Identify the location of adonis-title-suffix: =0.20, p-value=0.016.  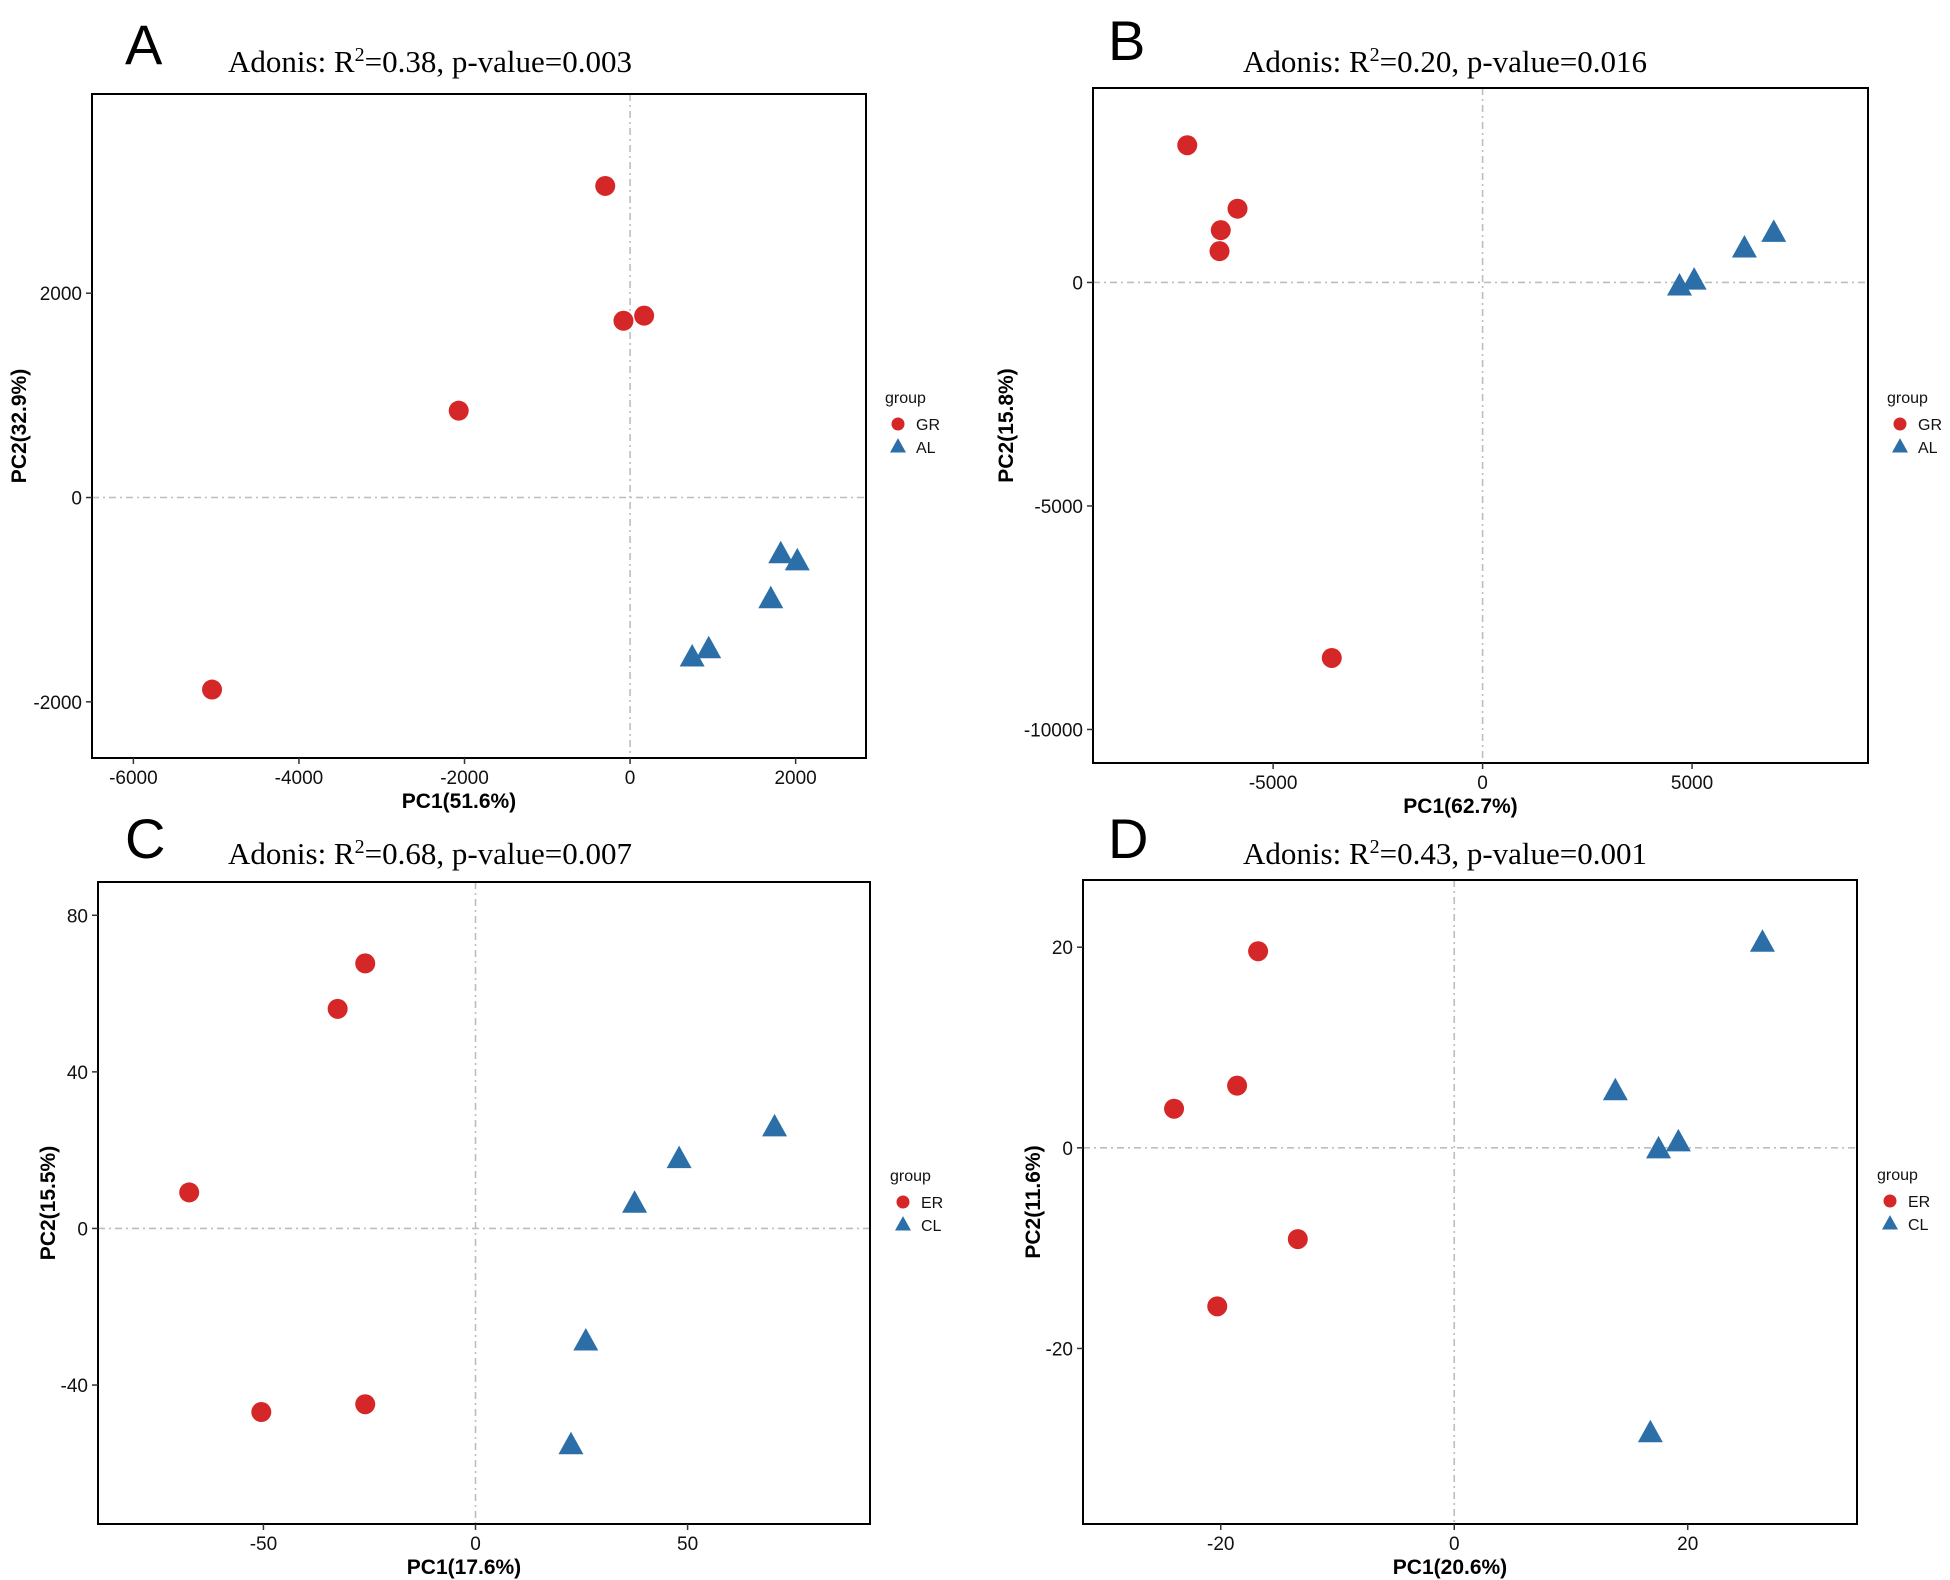
(1513, 61).